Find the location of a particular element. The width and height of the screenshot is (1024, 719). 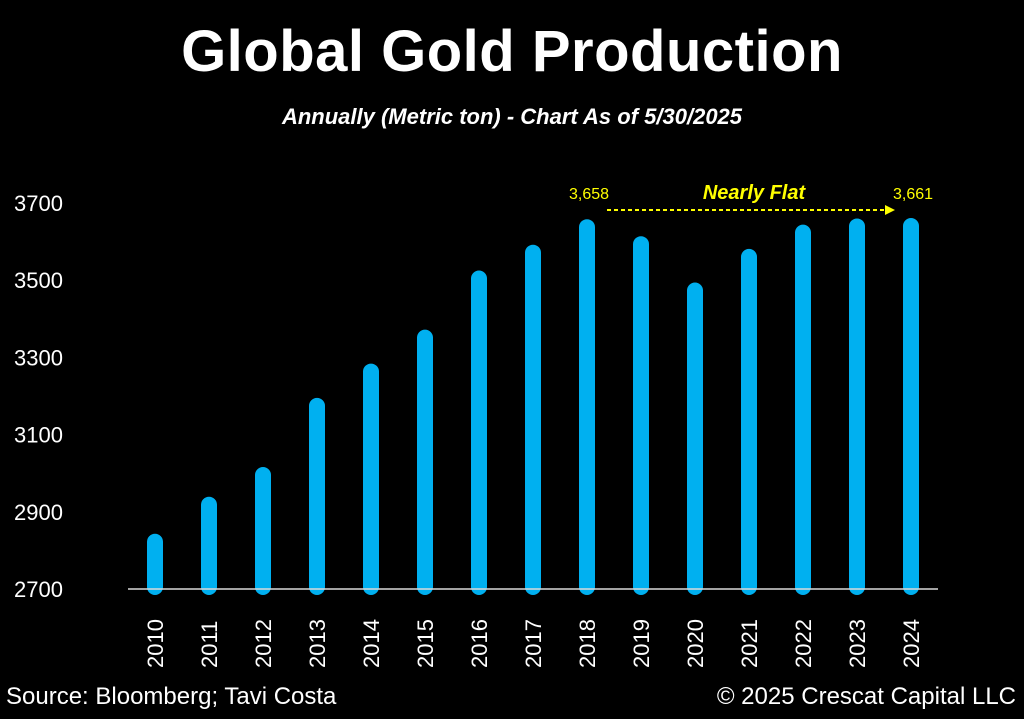

x-tick-label-2015: 2015 is located at coordinates (425, 643).